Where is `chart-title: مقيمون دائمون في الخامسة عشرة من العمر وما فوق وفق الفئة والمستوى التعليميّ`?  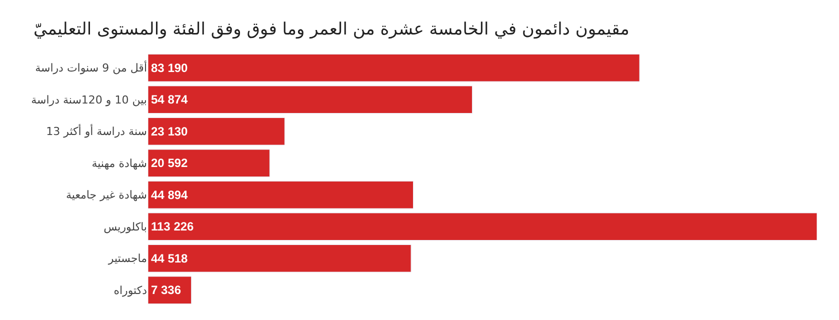 chart-title: مقيمون دائمون في الخامسة عشرة من العمر وما فوق وفق الفئة والمستوى التعليميّ is located at coordinates (332, 29).